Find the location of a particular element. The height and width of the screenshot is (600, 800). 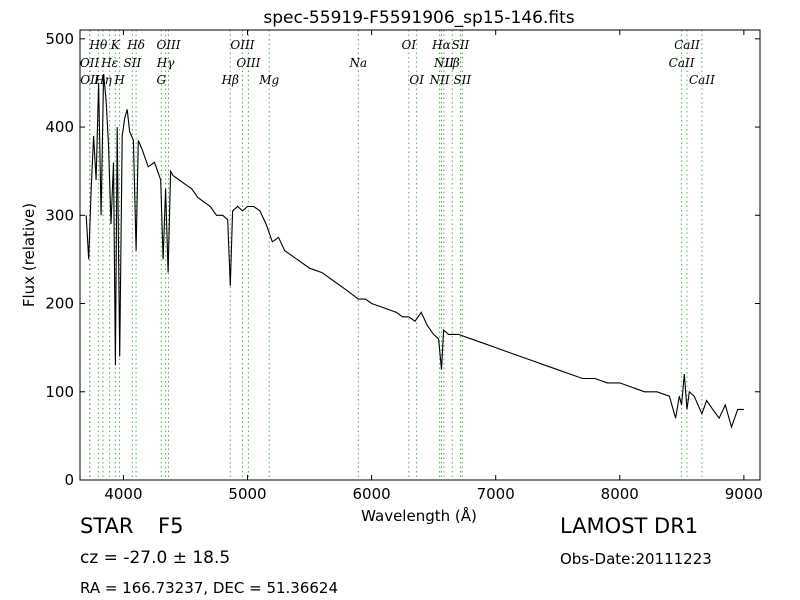

line-label-0-1: K is located at coordinates (115, 45).